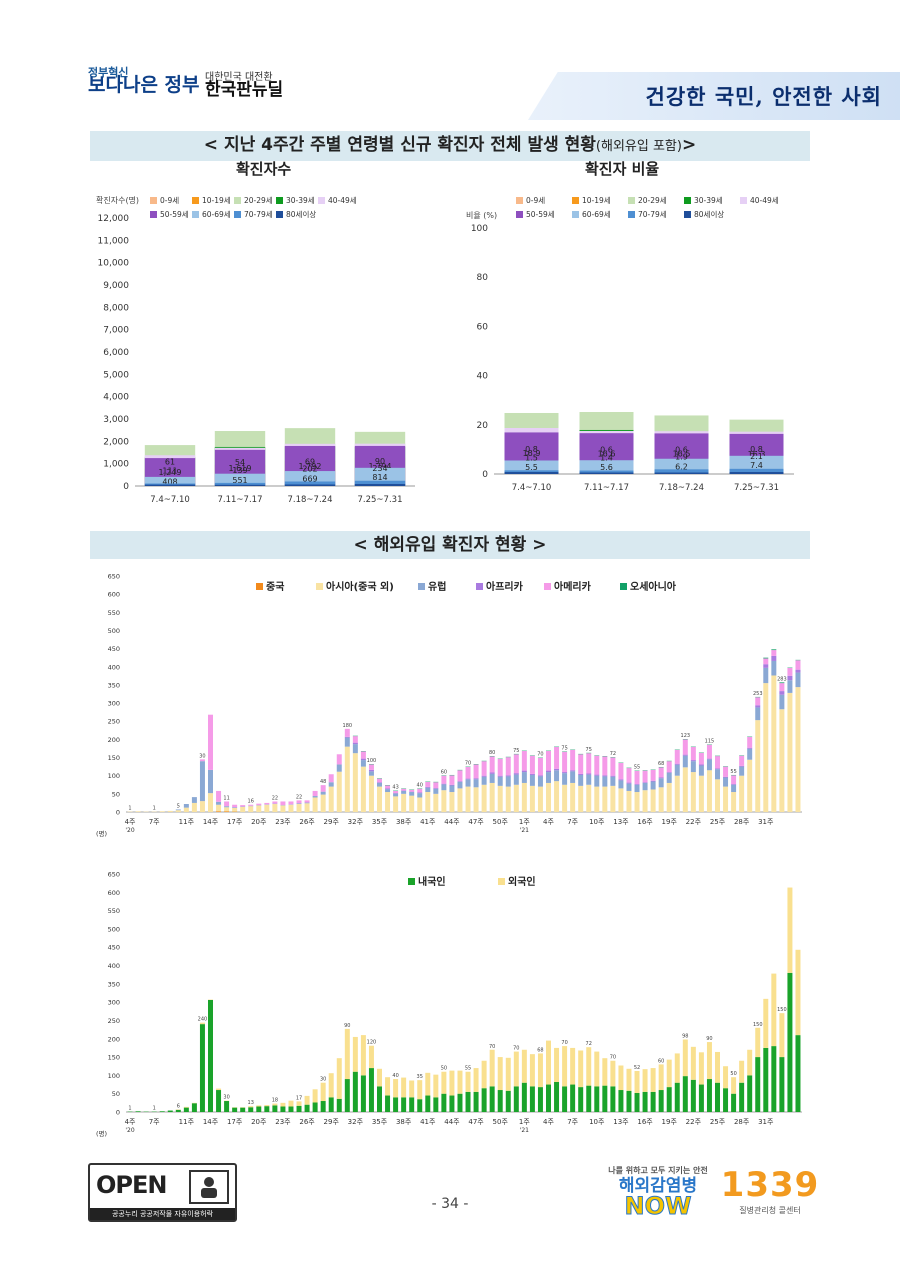 The image size is (900, 1273). What do you see at coordinates (758, 1025) in the screenshot?
I see `bar-data-label: 150` at bounding box center [758, 1025].